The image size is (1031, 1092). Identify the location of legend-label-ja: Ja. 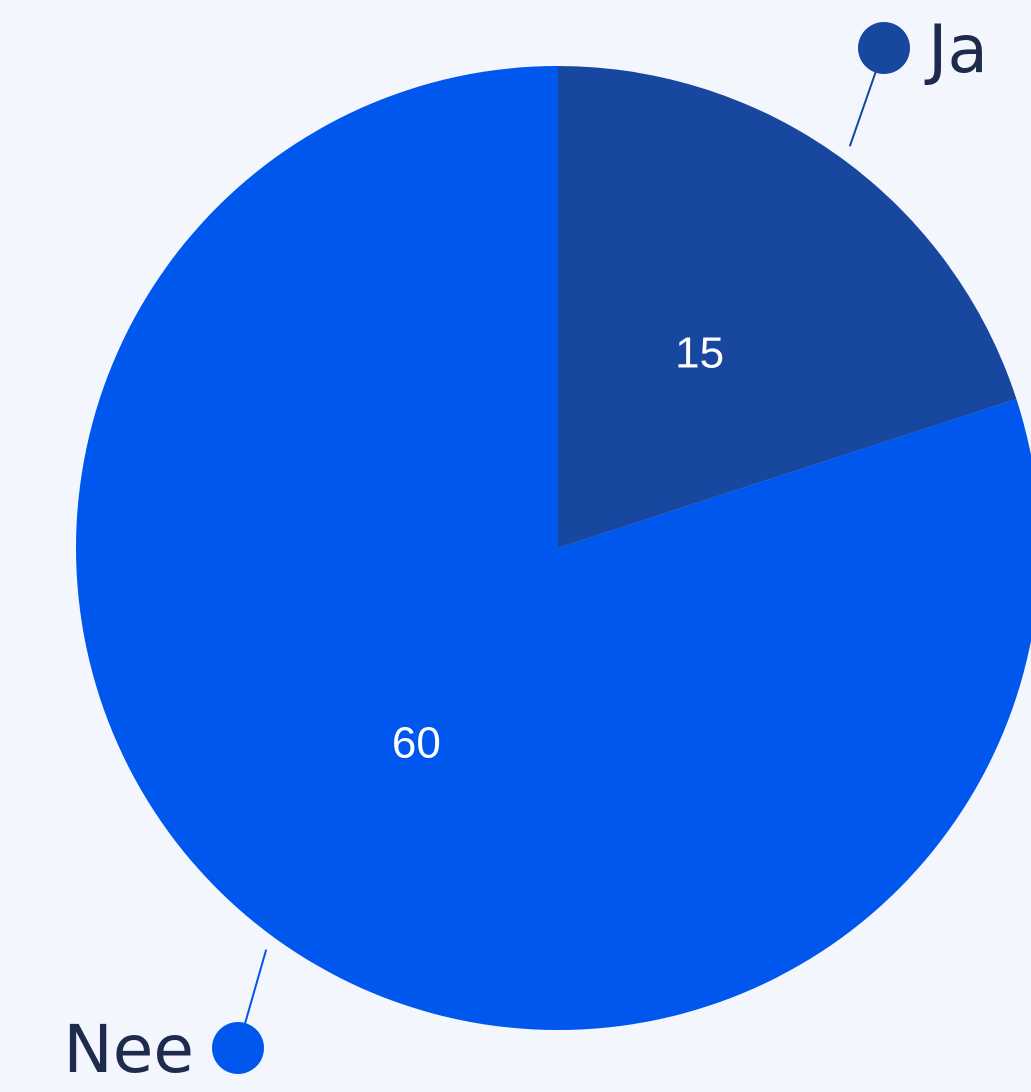
(956, 49).